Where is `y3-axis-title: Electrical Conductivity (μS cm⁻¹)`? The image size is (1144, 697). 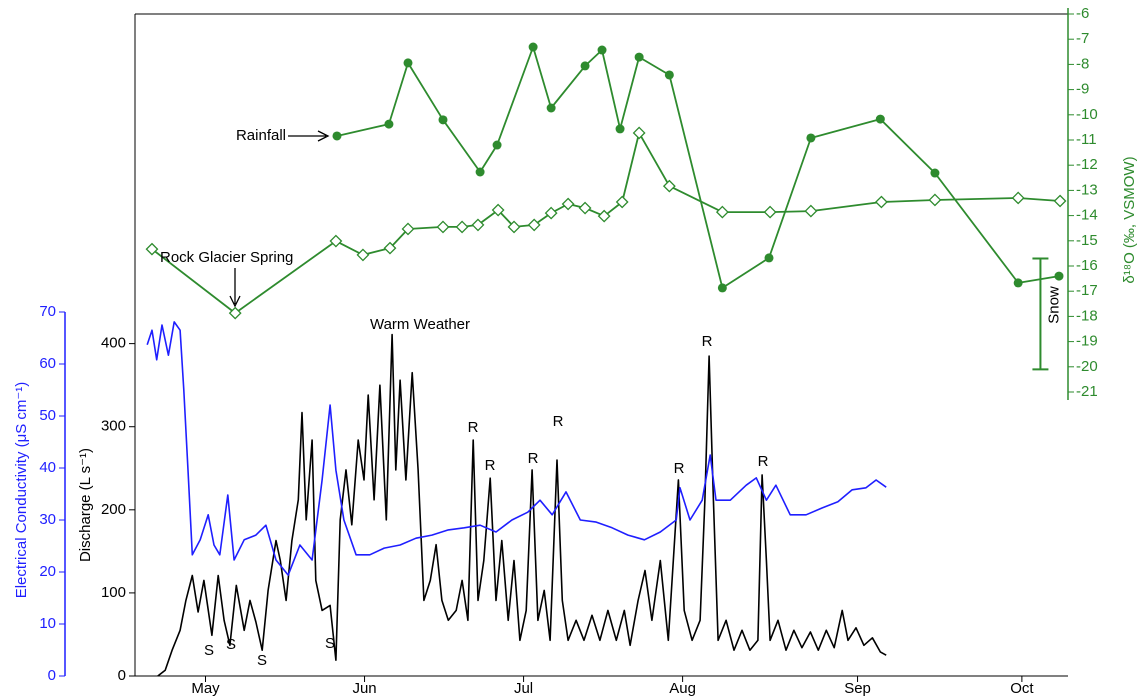 y3-axis-title: Electrical Conductivity (μS cm⁻¹) is located at coordinates (21, 490).